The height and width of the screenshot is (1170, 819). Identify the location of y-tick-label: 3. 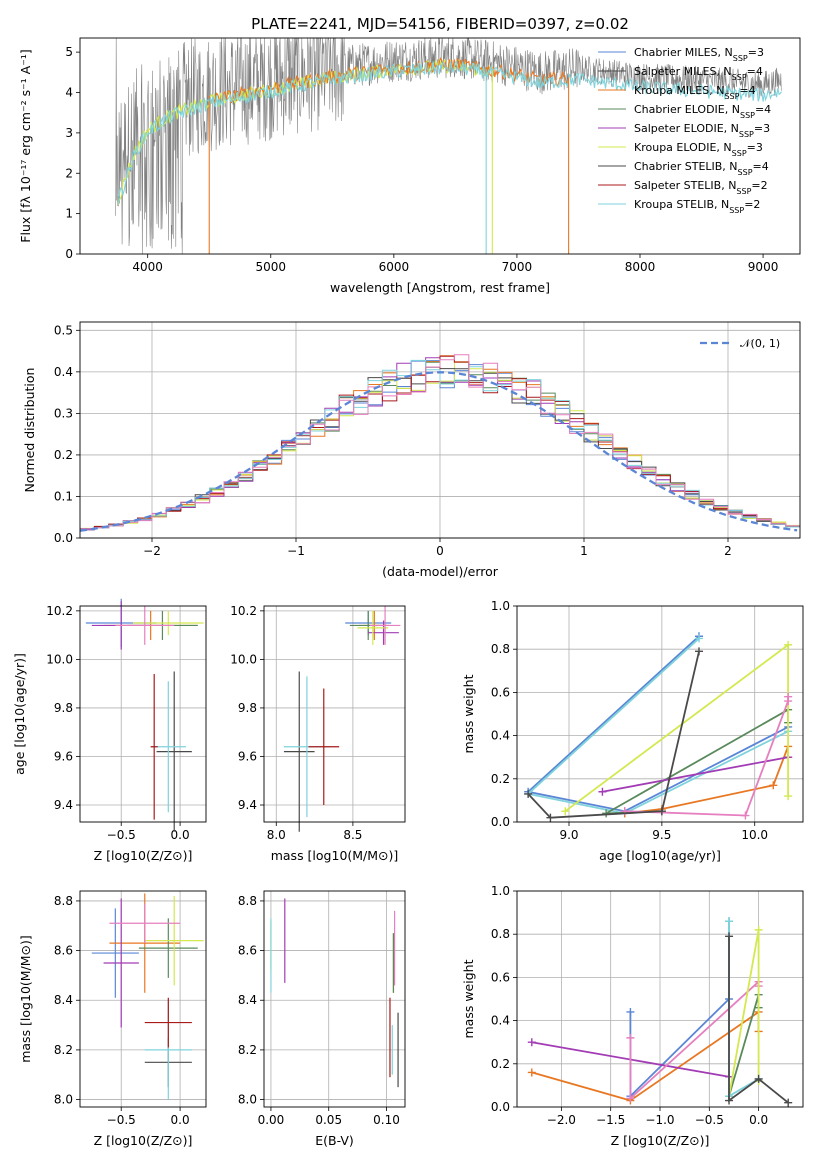
(69, 133).